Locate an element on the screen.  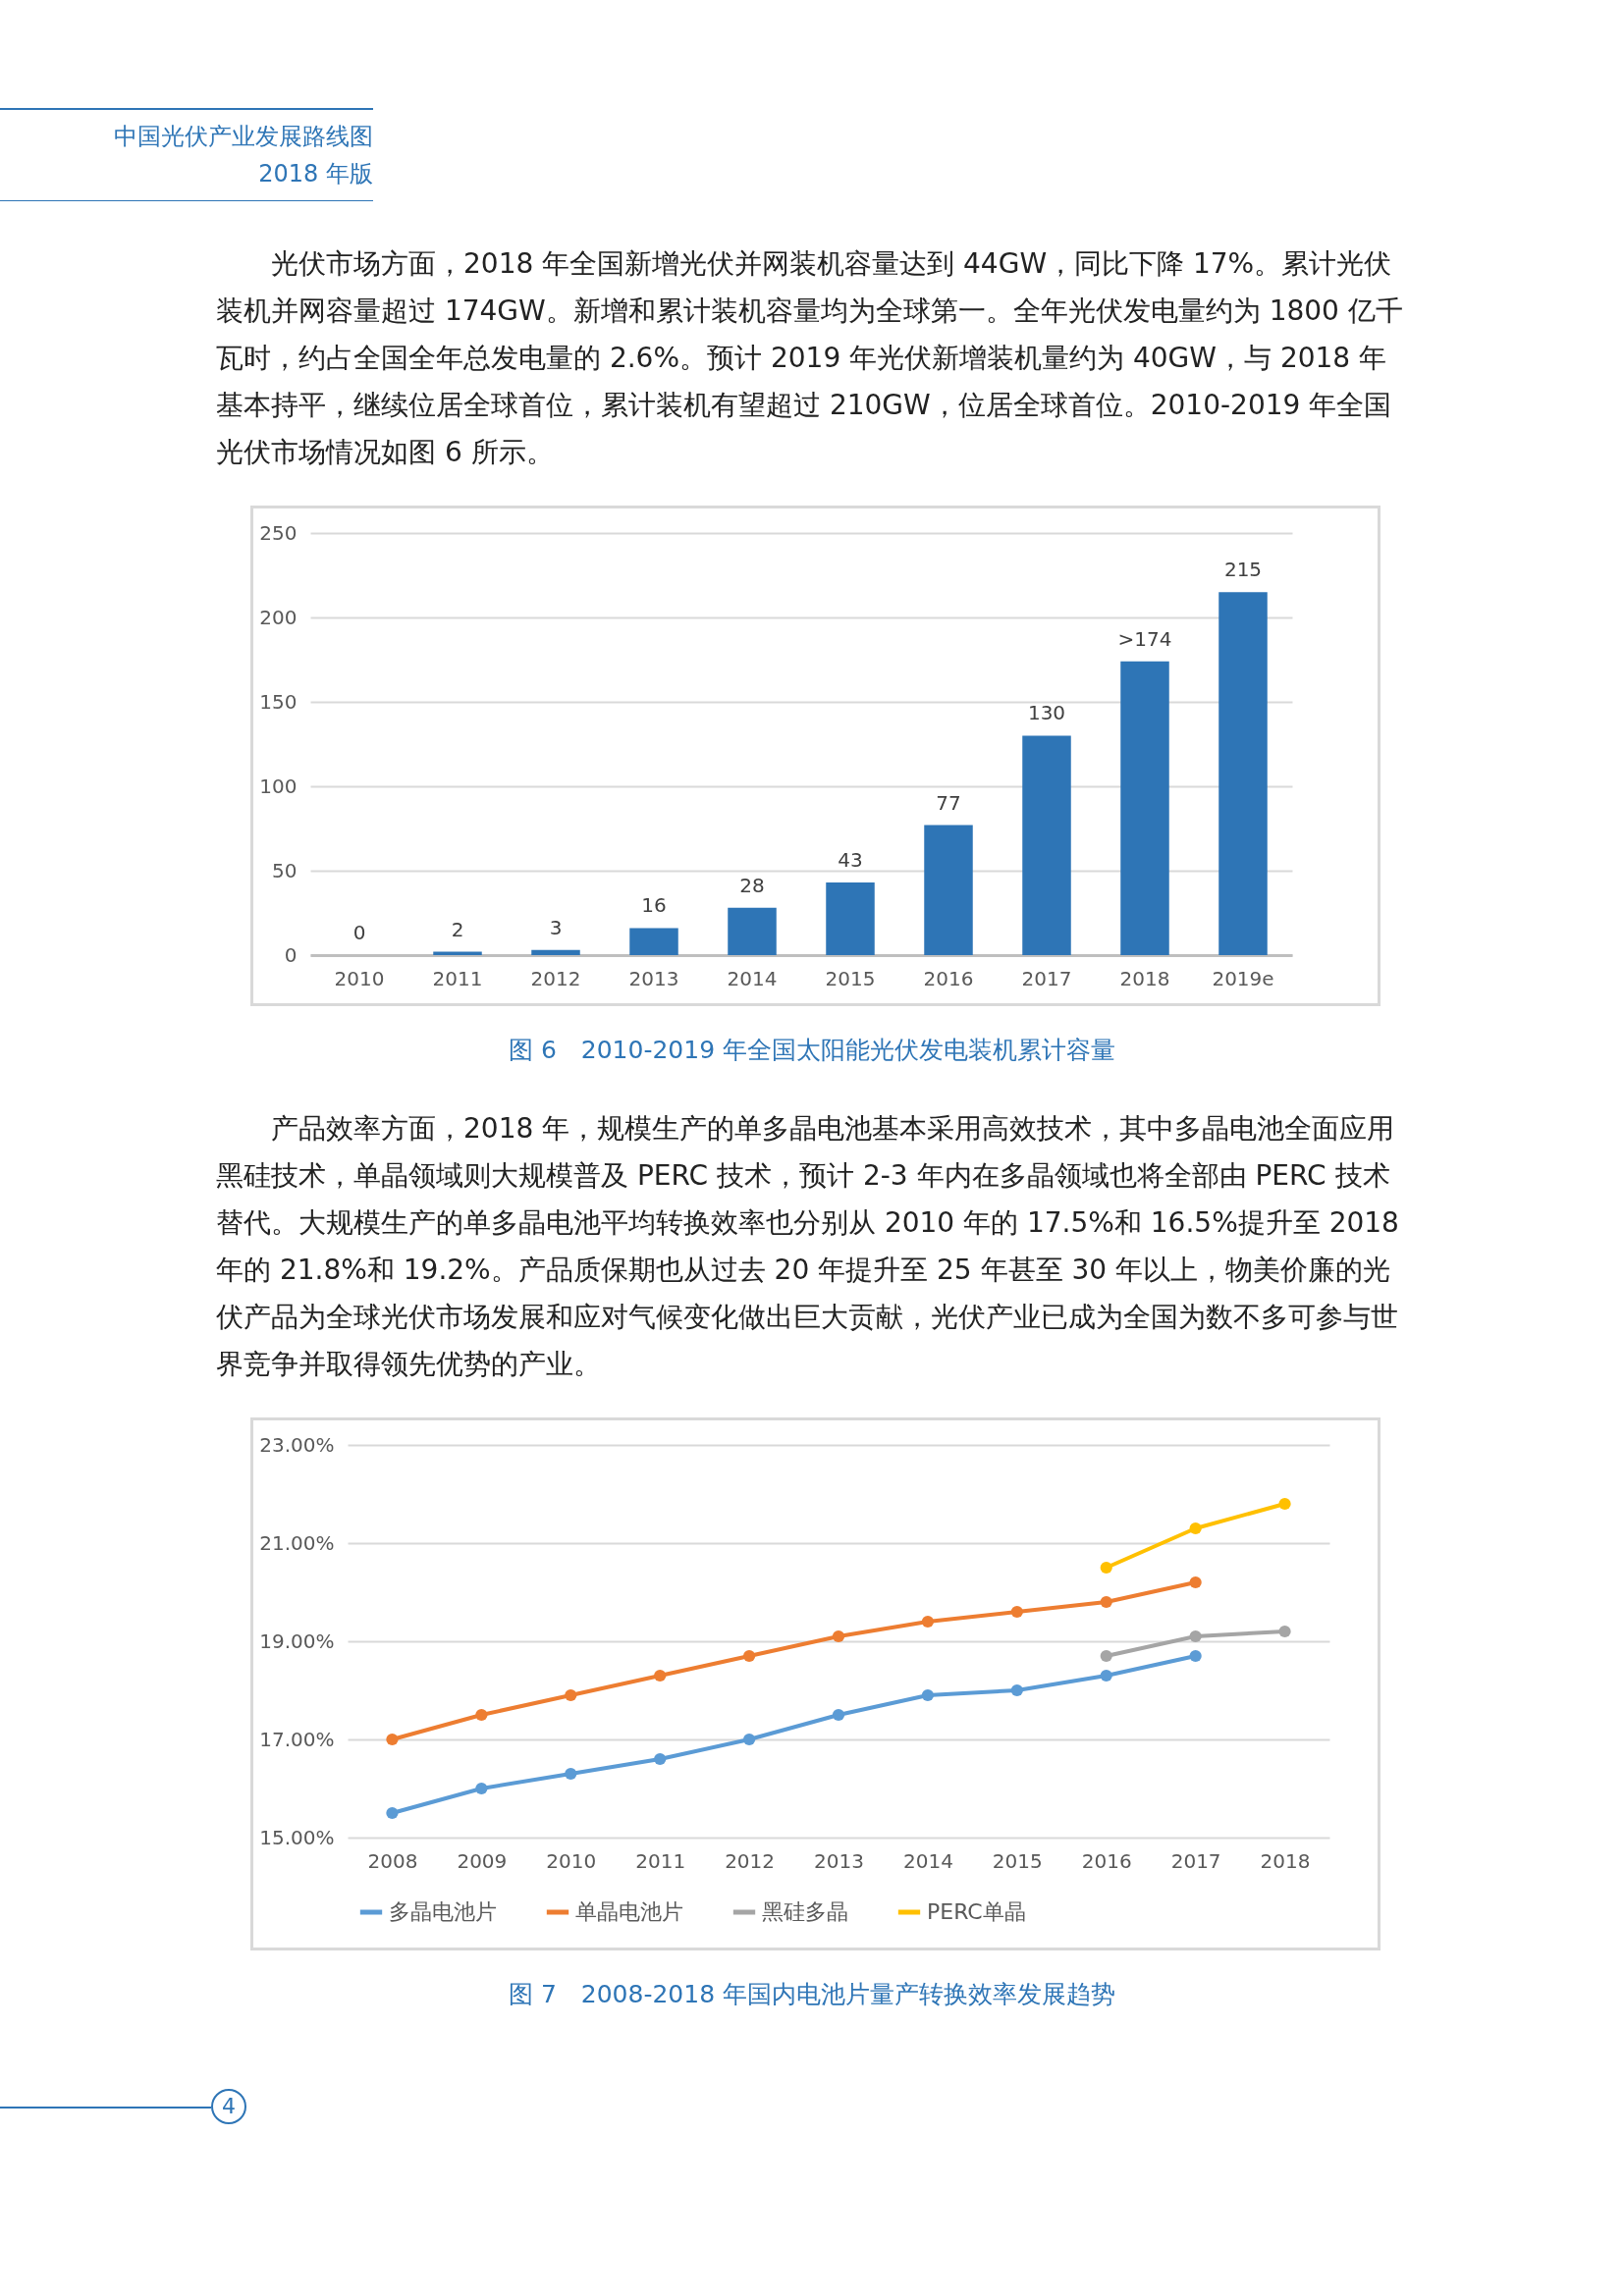
y-tick-label: 0 is located at coordinates (291, 954).